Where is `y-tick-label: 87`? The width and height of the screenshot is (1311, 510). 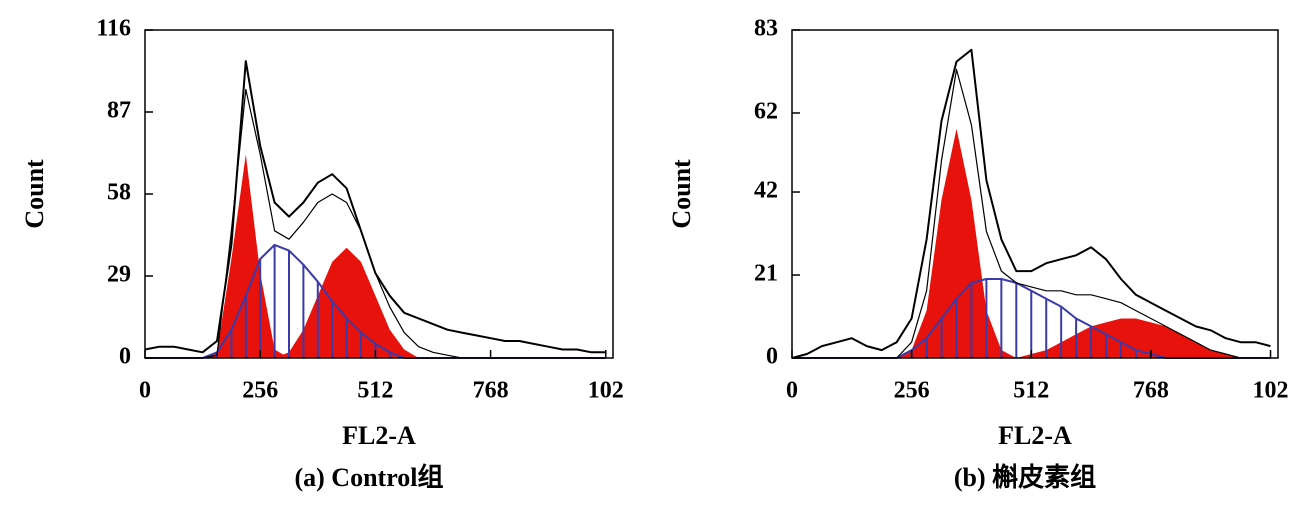 y-tick-label: 87 is located at coordinates (119, 111).